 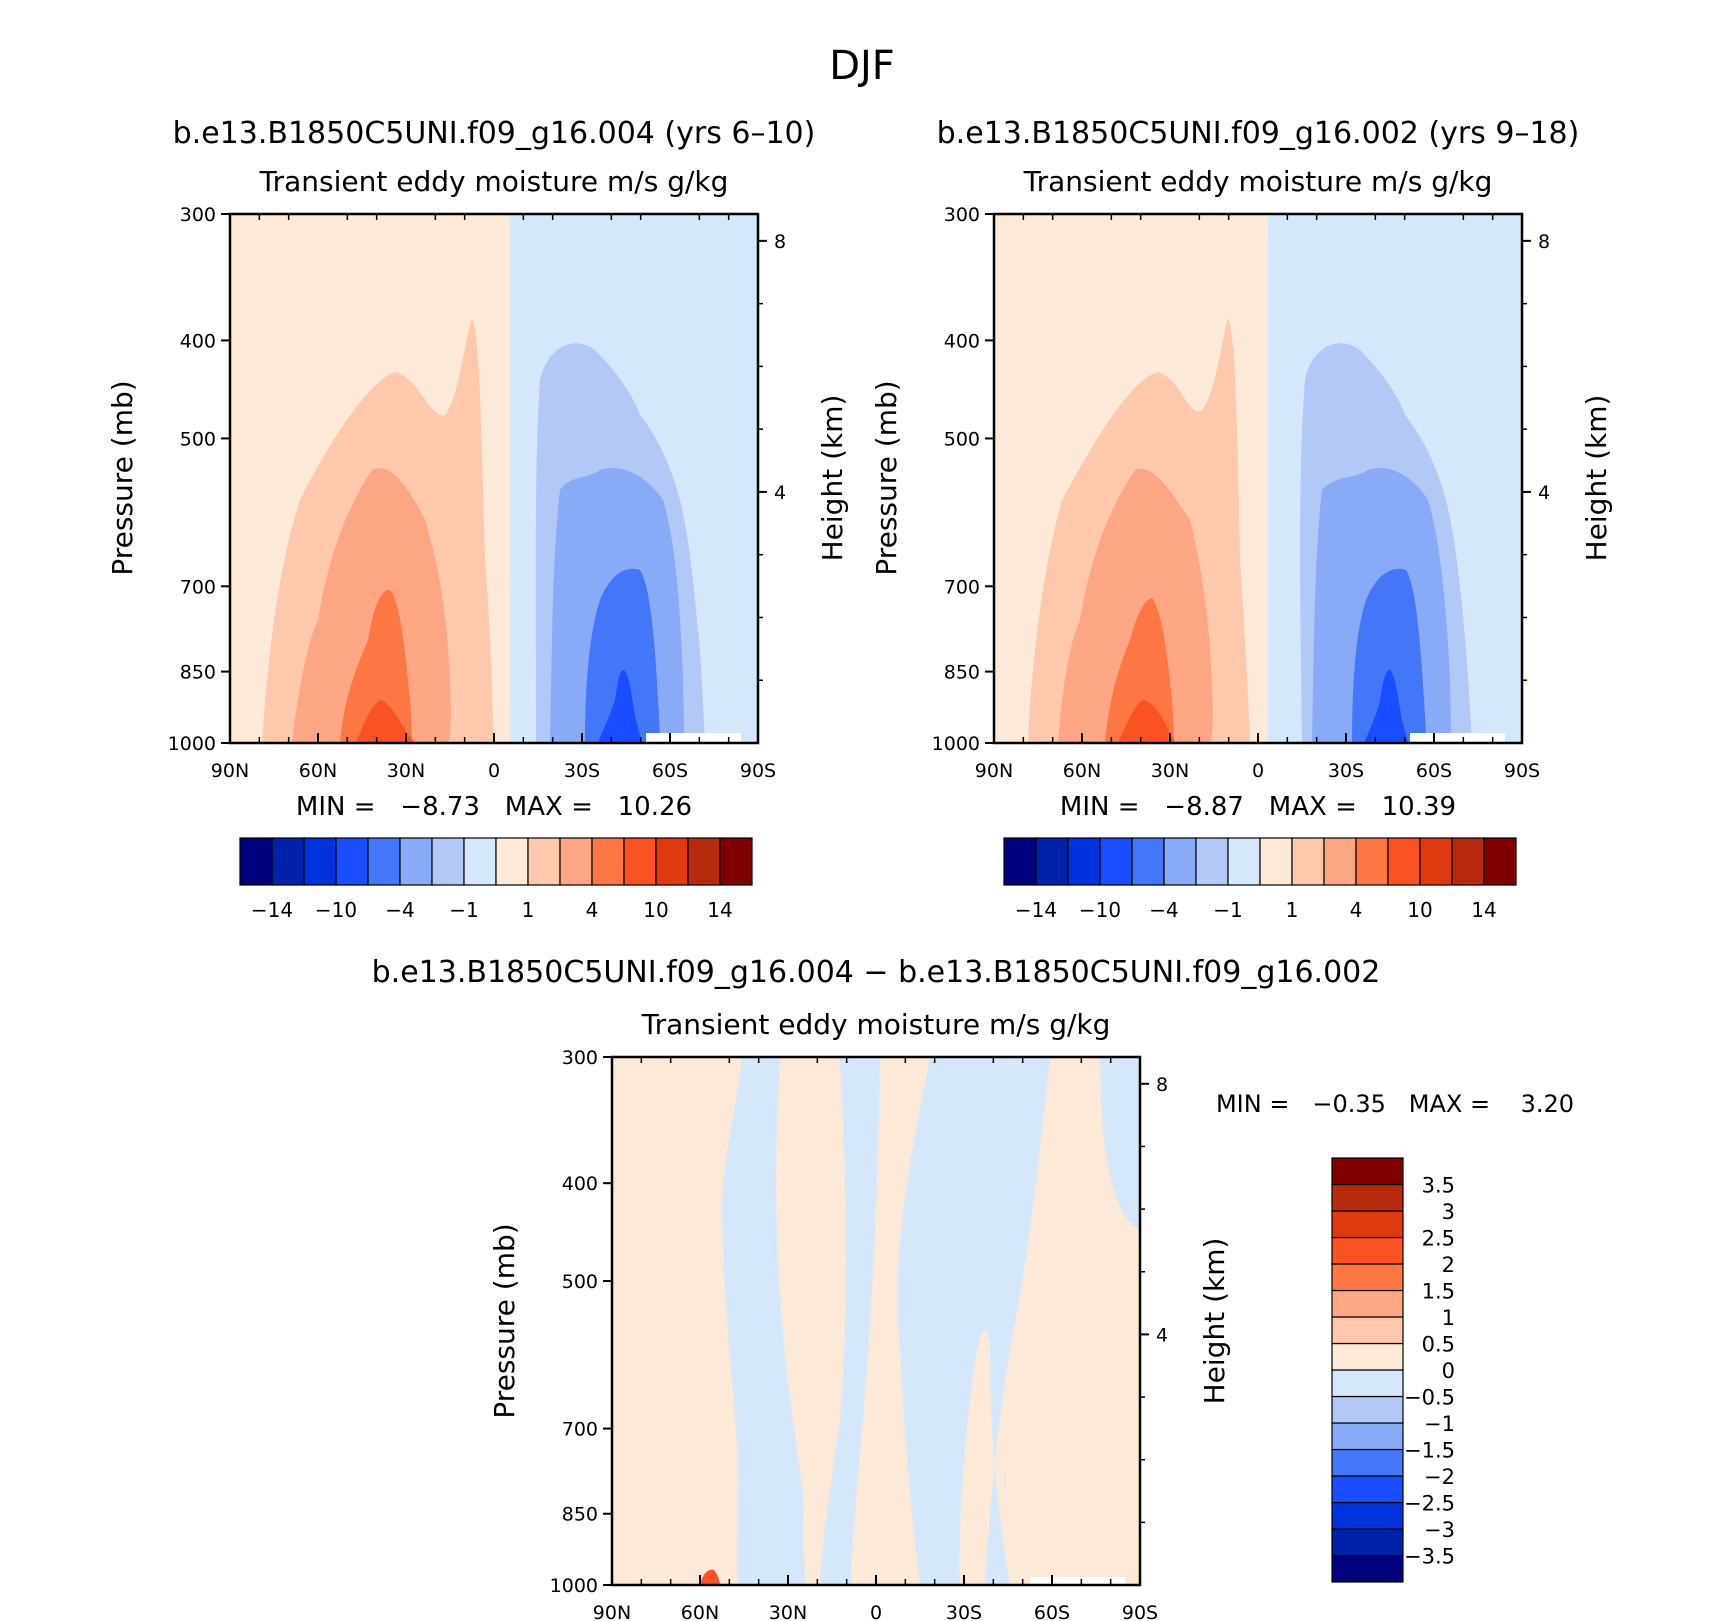 What do you see at coordinates (1438, 1292) in the screenshot?
I see `colorbar-tick-label: 1.5` at bounding box center [1438, 1292].